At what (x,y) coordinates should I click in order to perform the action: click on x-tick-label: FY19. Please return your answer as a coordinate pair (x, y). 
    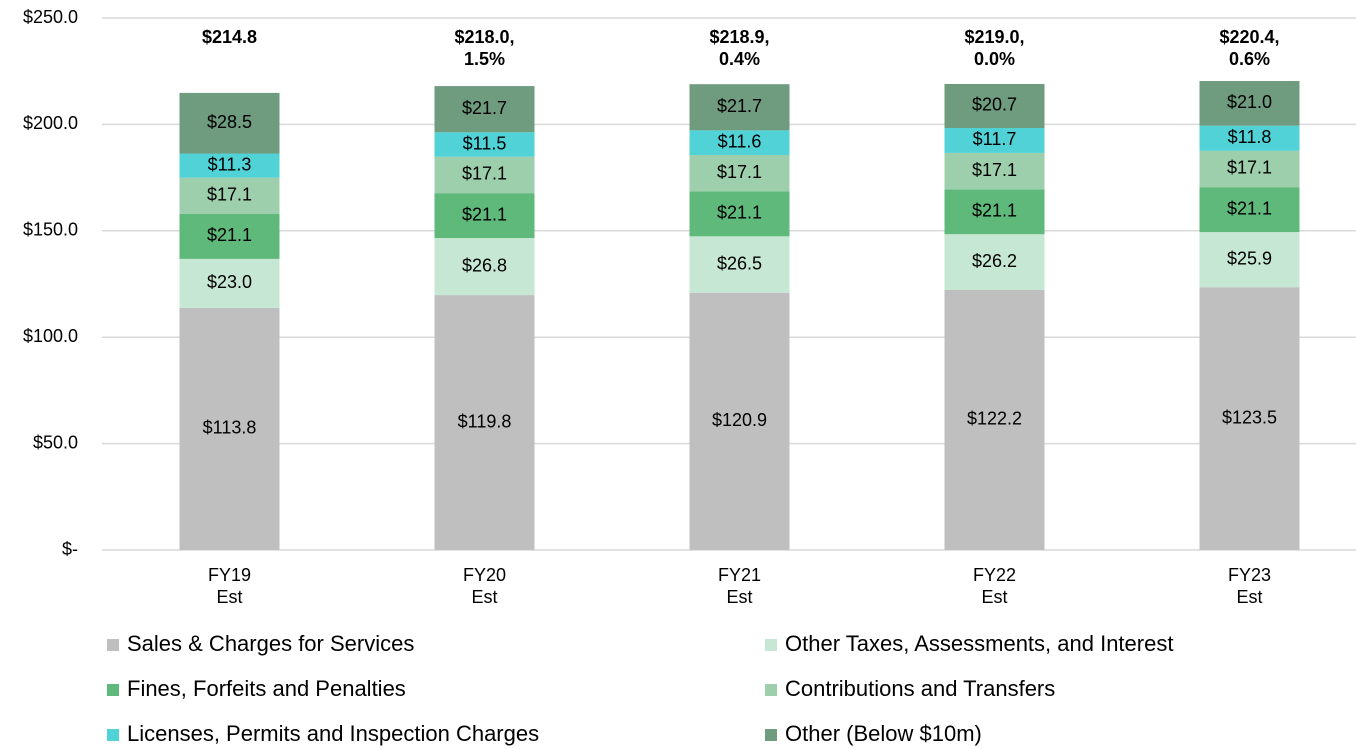
    Looking at the image, I should click on (229, 575).